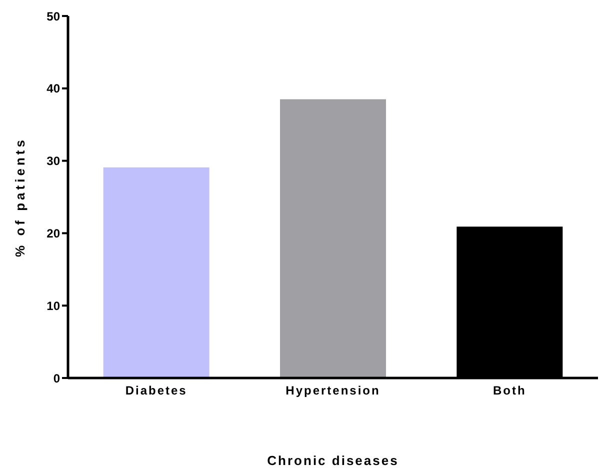 The image size is (603, 475). I want to click on y-tick-label: 20, so click(53, 233).